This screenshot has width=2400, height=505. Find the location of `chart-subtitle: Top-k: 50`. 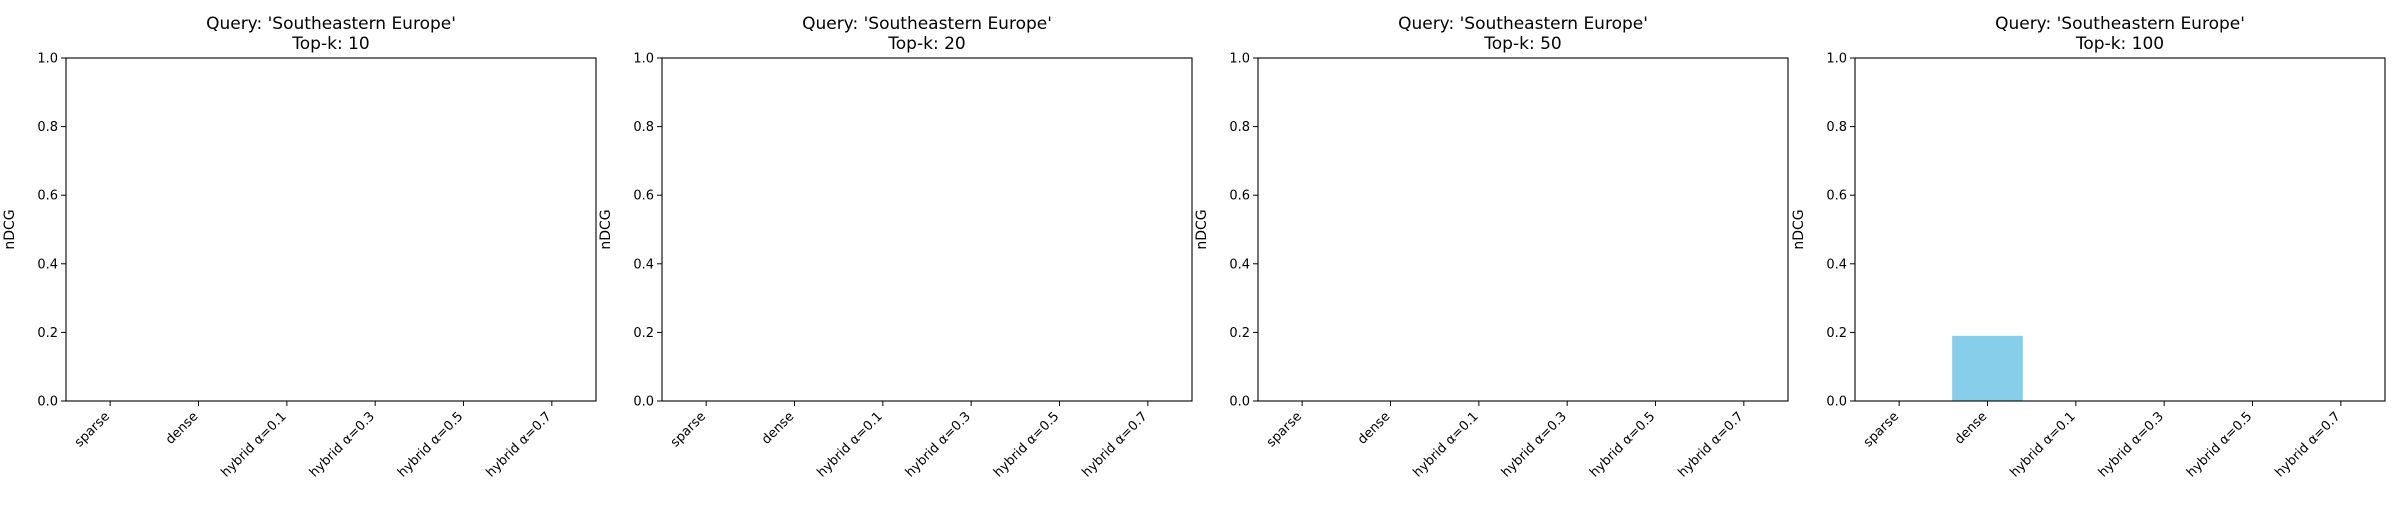

chart-subtitle: Top-k: 50 is located at coordinates (1522, 44).